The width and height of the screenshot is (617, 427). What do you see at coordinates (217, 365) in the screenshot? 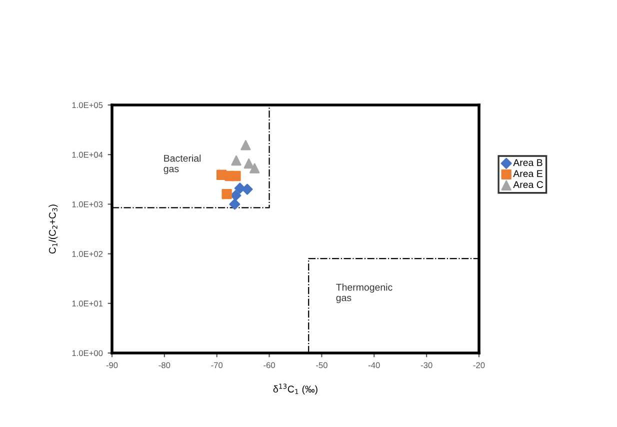
I see `x-tick-label: -70` at bounding box center [217, 365].